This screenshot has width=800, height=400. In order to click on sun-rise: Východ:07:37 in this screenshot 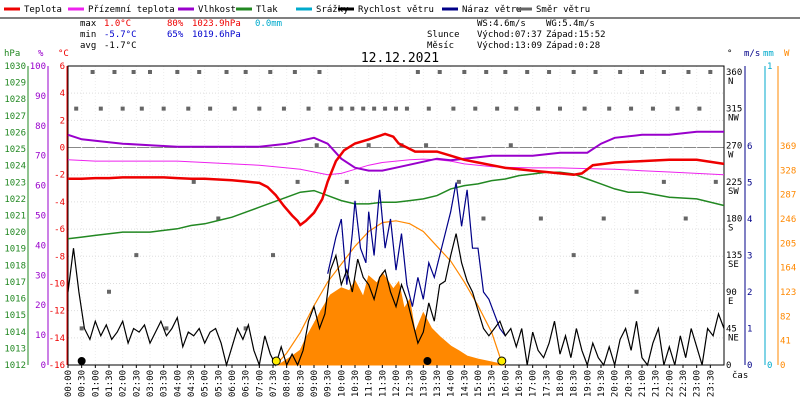, I will do `click(509, 35)`.